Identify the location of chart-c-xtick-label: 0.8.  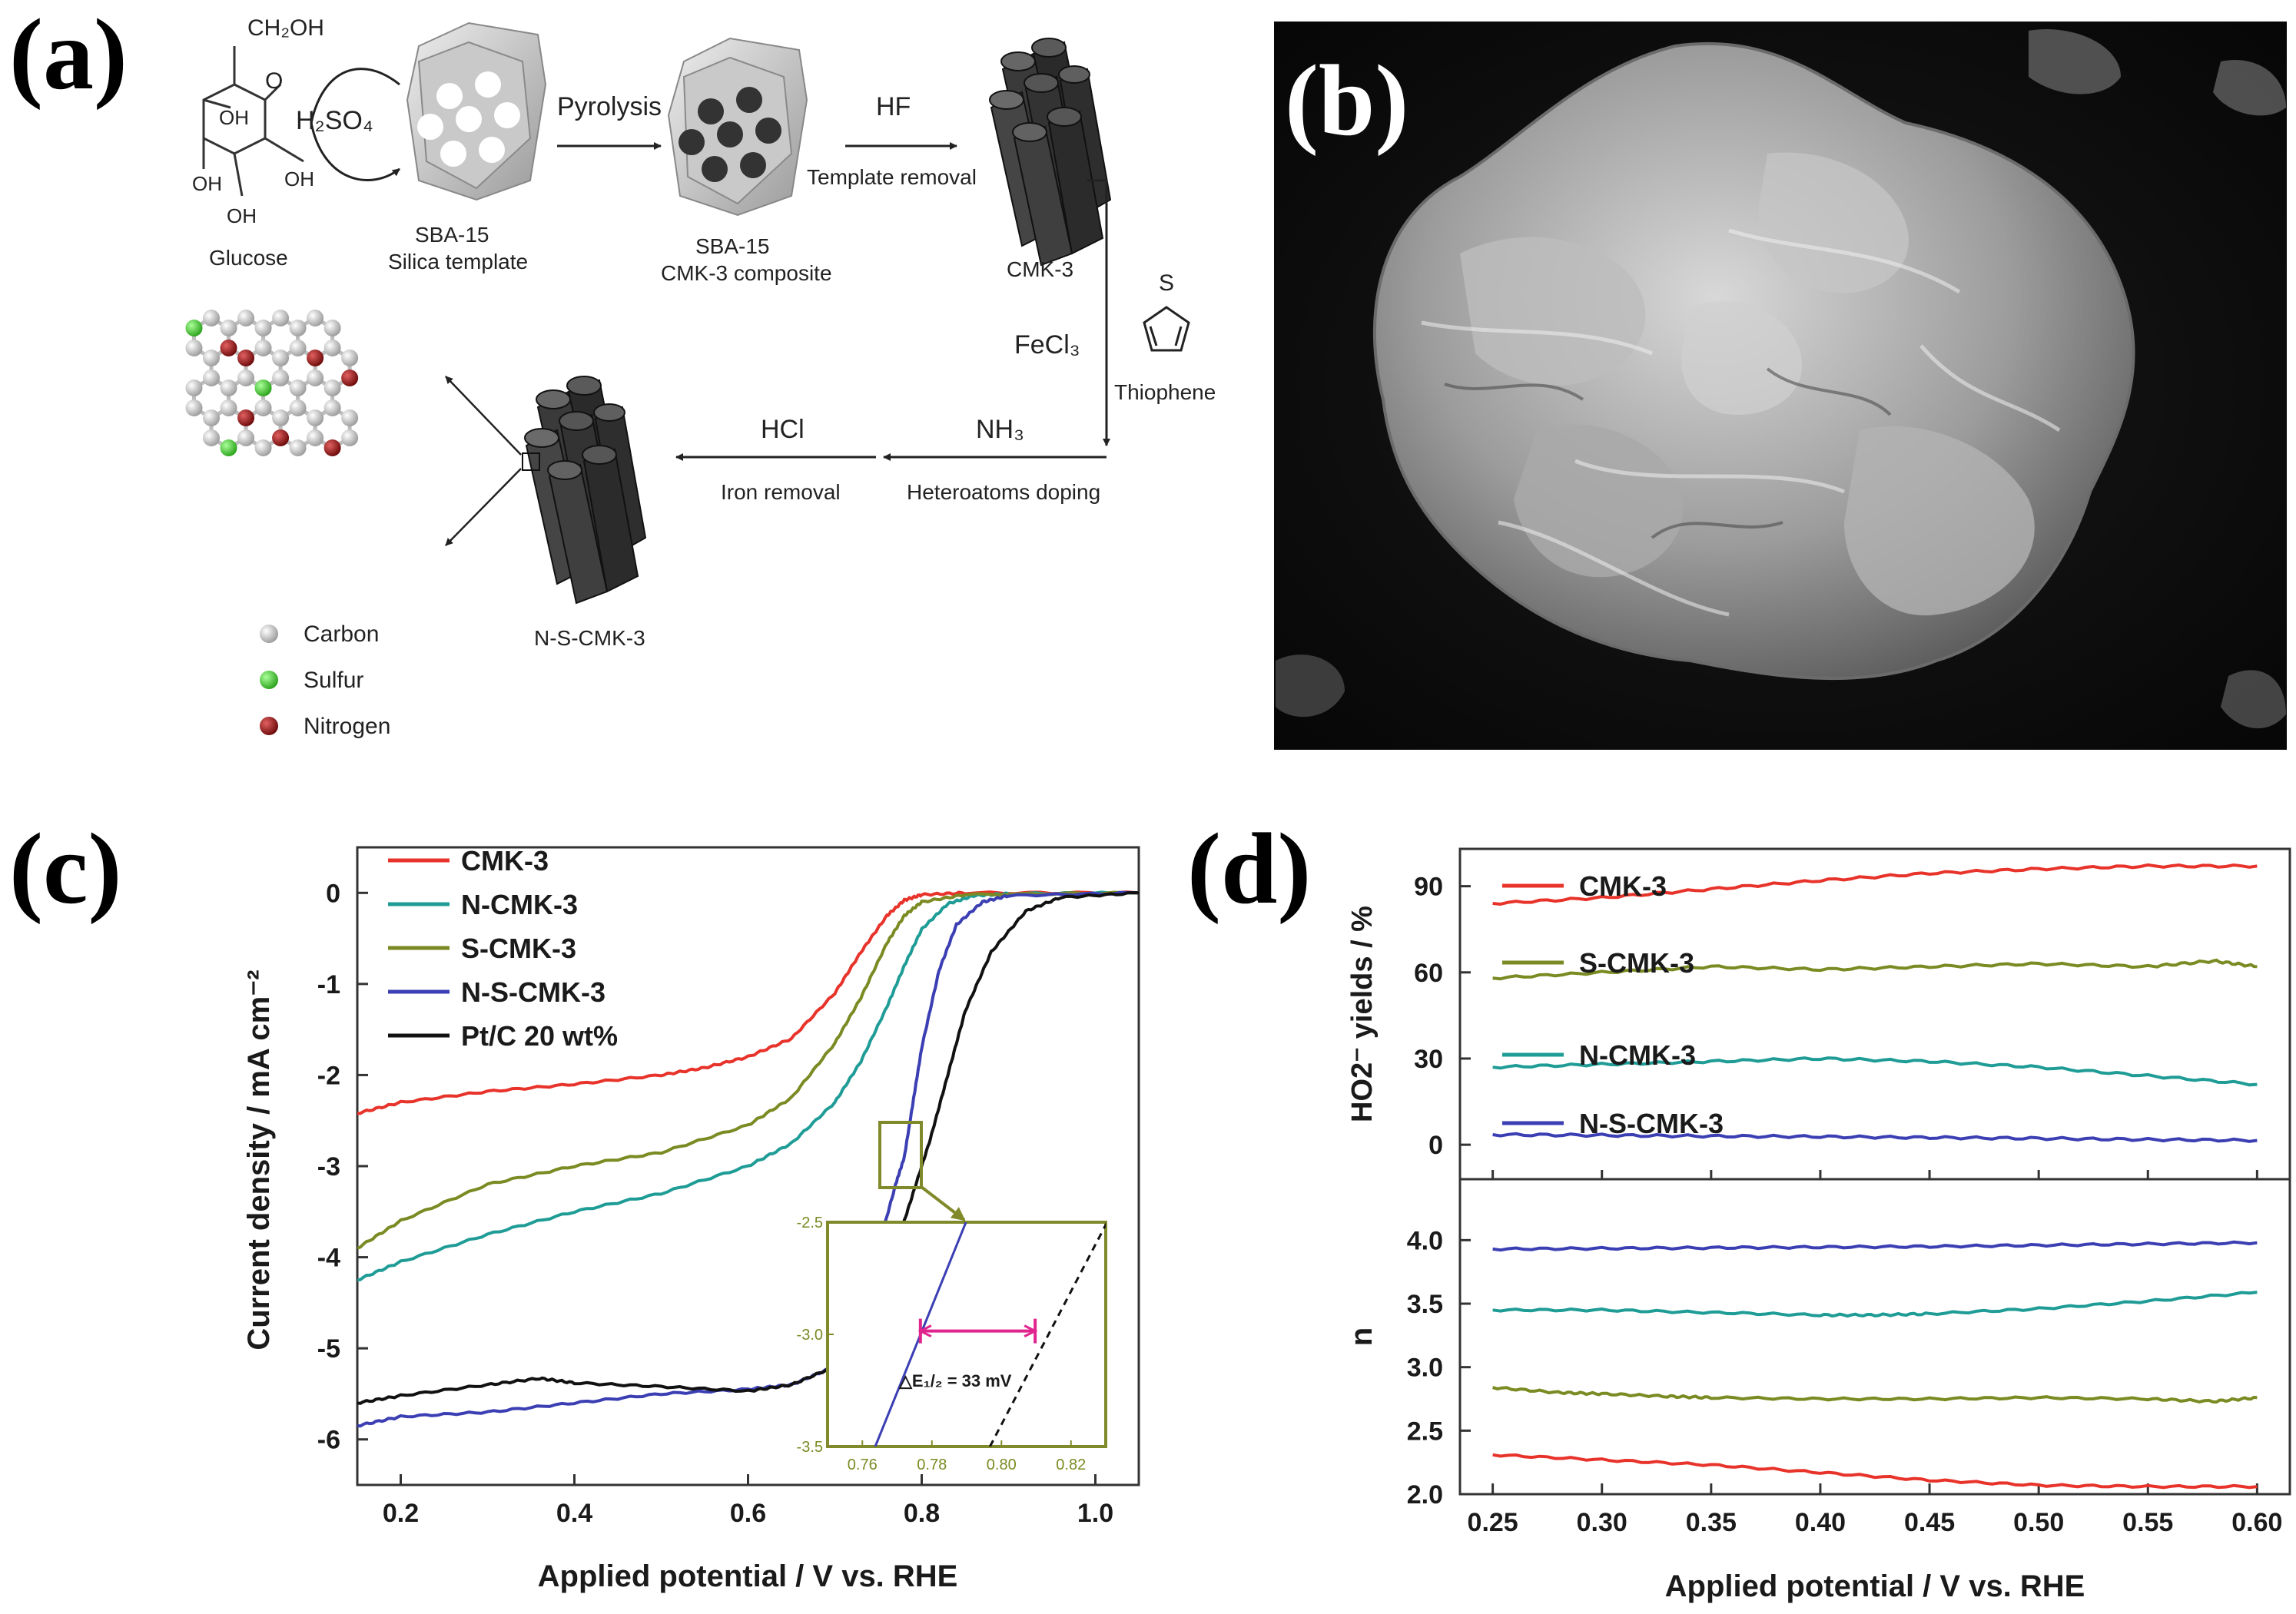
(922, 1513).